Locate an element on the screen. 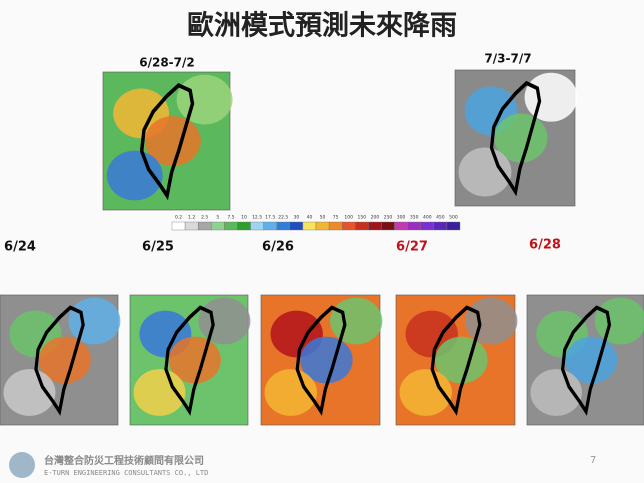 The width and height of the screenshot is (644, 483). colorbar-tick-label: 50 is located at coordinates (323, 218).